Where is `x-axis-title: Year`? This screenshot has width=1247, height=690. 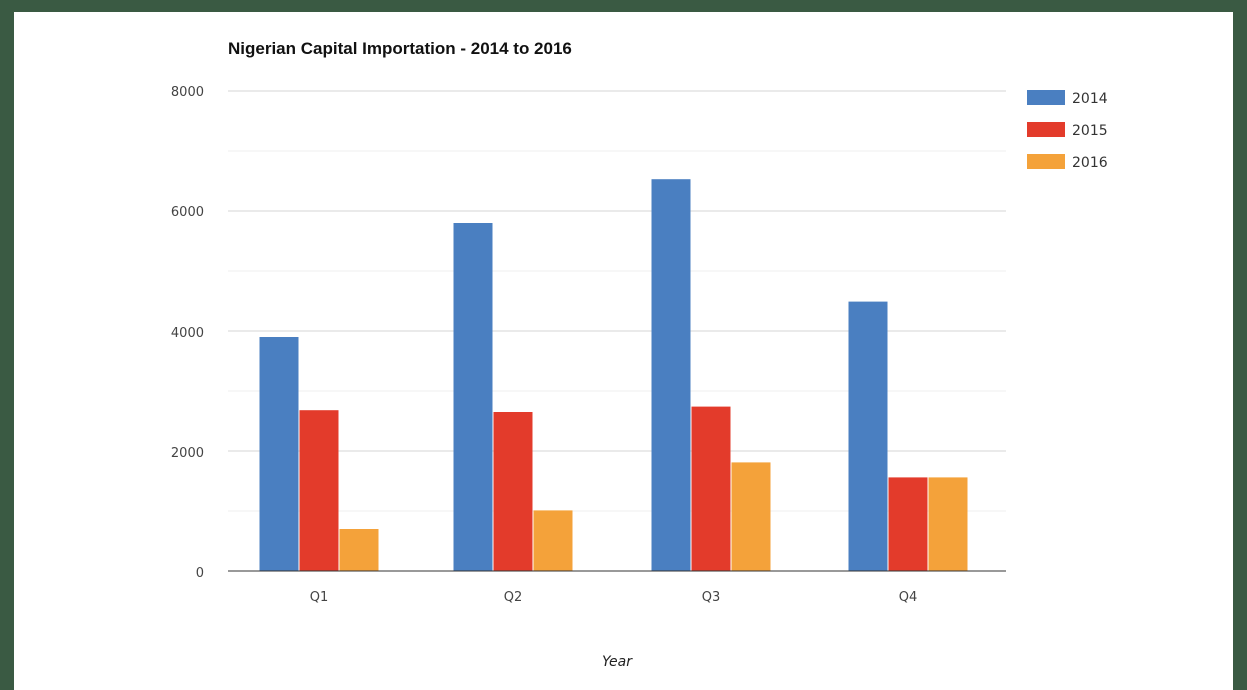
x-axis-title: Year is located at coordinates (617, 662).